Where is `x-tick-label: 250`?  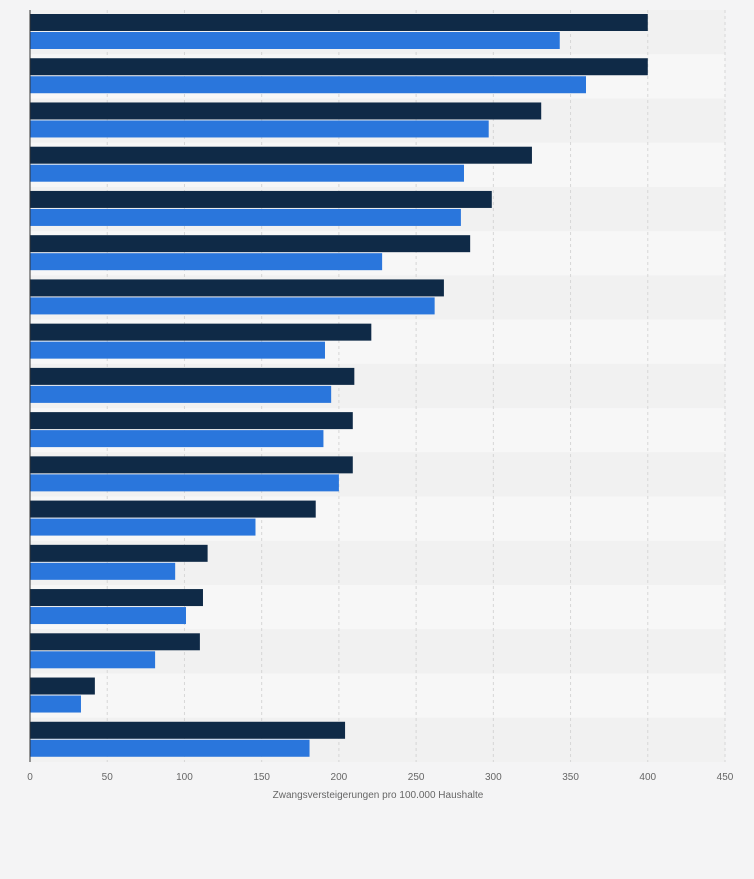
x-tick-label: 250 is located at coordinates (416, 777).